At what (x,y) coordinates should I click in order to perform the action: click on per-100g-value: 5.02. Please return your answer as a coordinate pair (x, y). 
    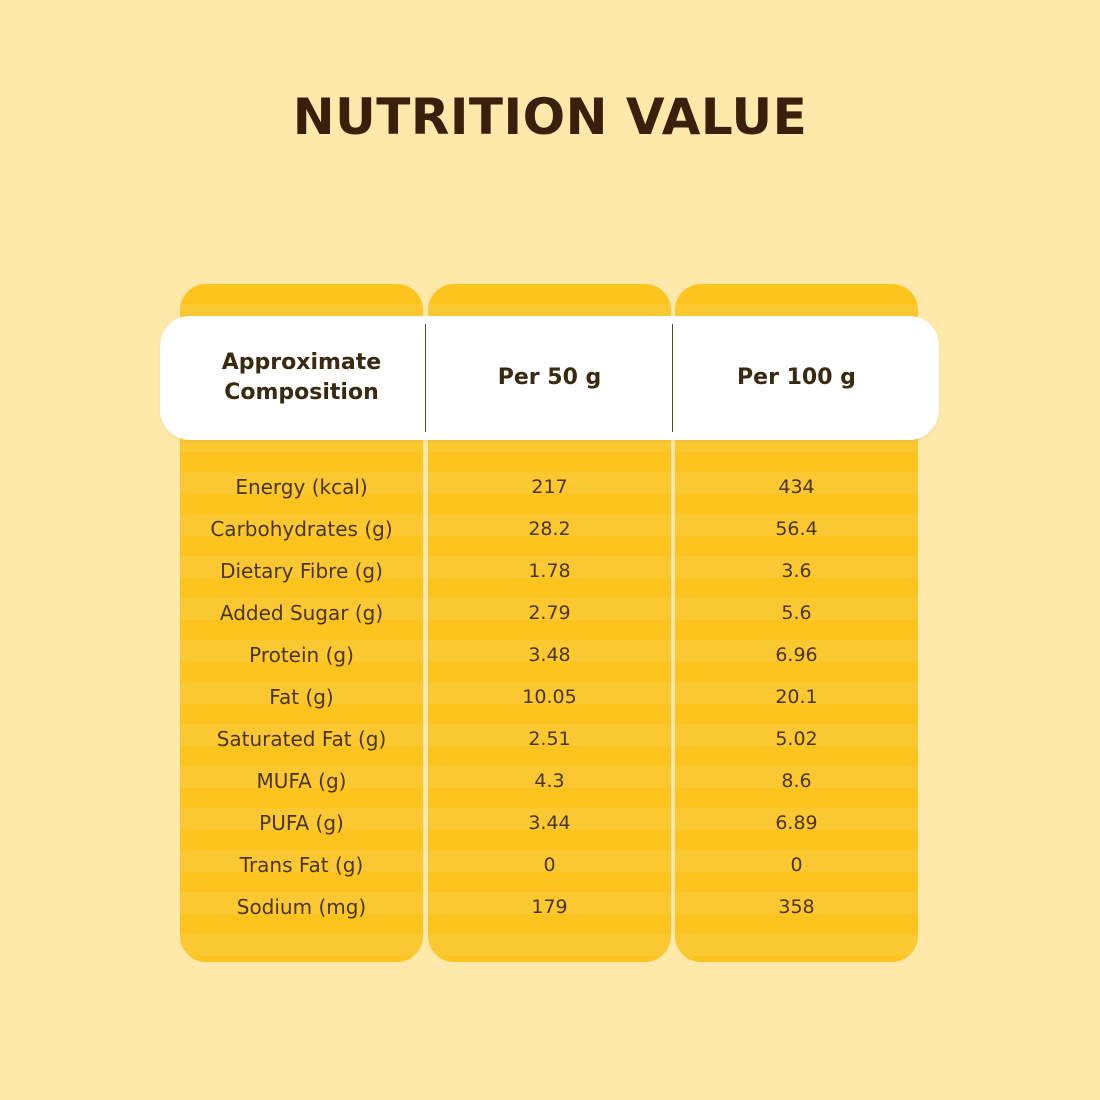
    Looking at the image, I should click on (796, 739).